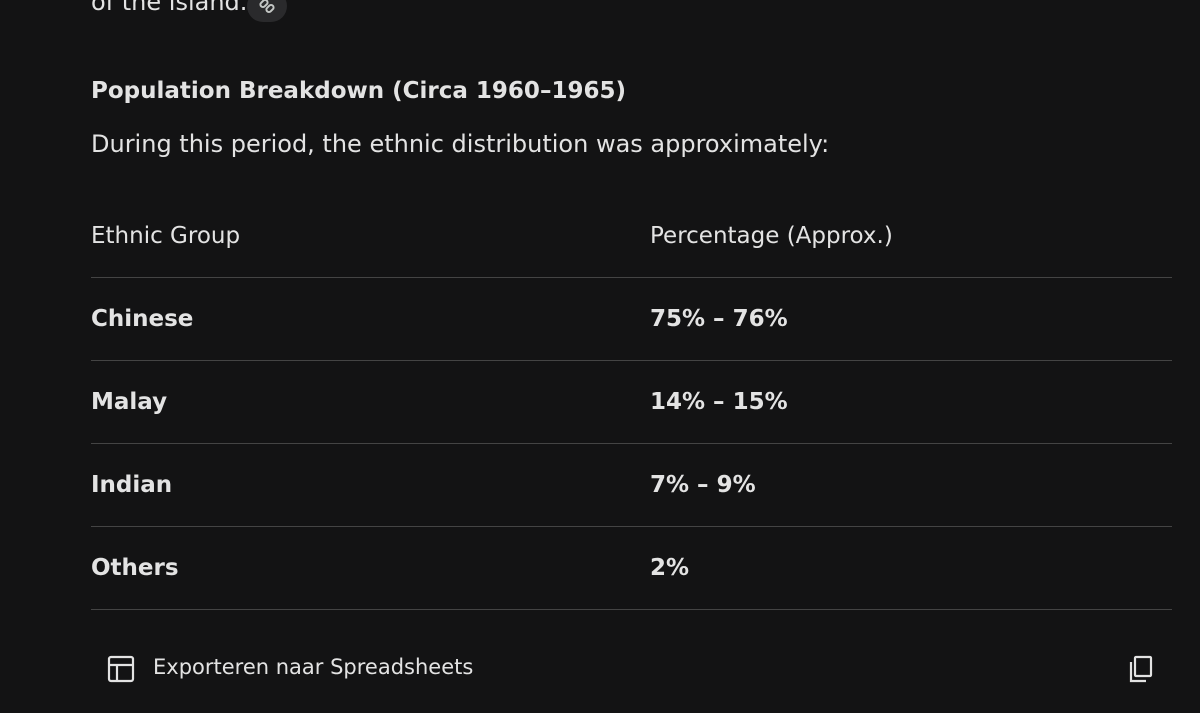 This screenshot has height=713, width=1200. I want to click on header-cell: Percentage (Approx.), so click(911, 236).